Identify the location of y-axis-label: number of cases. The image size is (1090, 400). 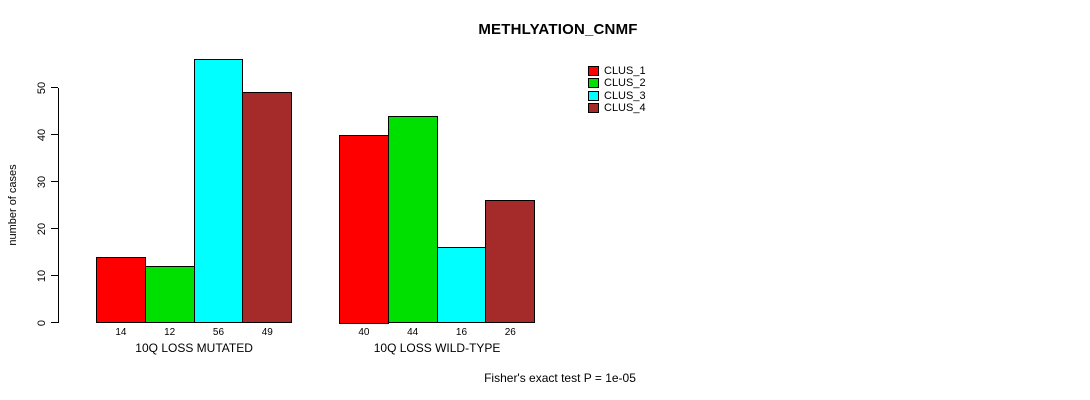
(13, 205).